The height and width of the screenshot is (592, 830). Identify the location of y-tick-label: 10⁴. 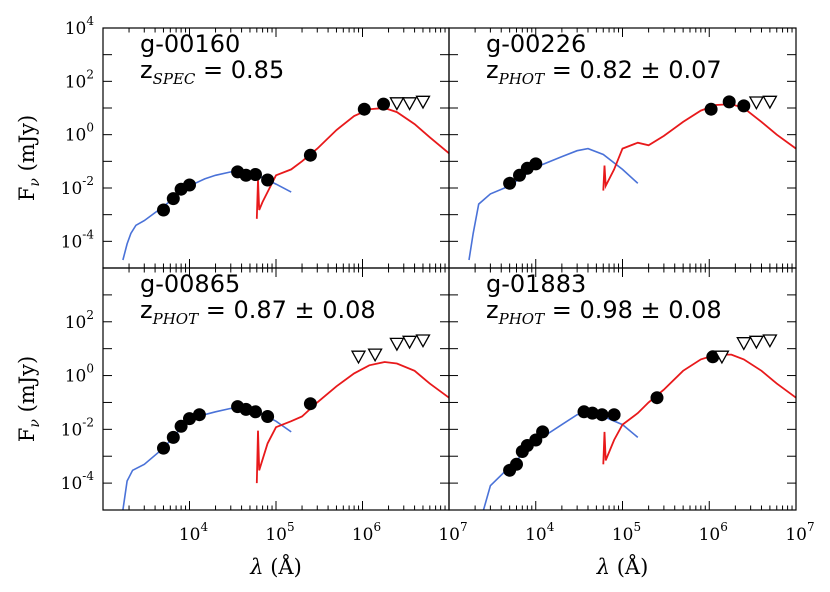
(80, 26).